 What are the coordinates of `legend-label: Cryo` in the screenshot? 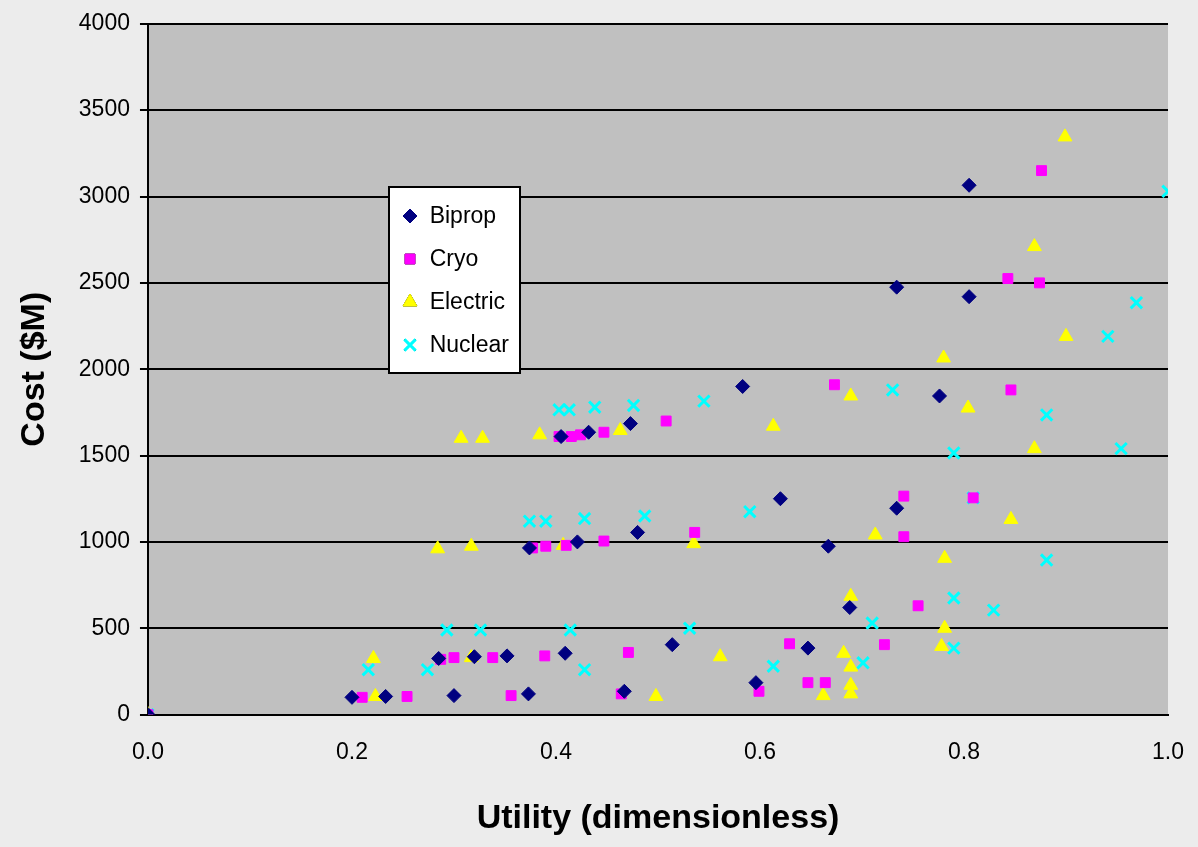 It's located at (454, 259).